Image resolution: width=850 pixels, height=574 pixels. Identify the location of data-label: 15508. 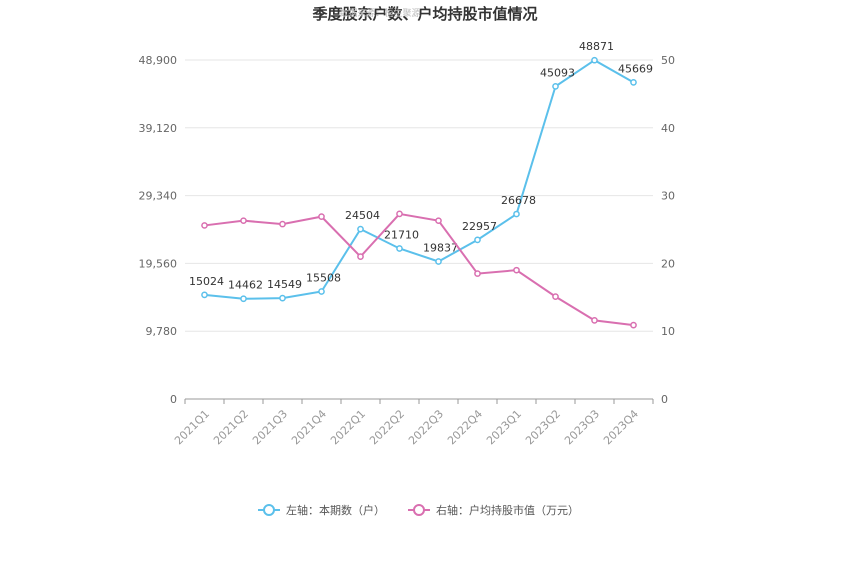
(323, 277).